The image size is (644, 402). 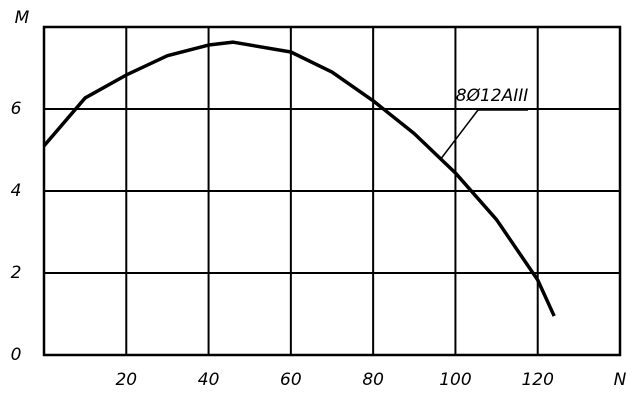 I want to click on x-tick-label: 60, so click(x=291, y=380).